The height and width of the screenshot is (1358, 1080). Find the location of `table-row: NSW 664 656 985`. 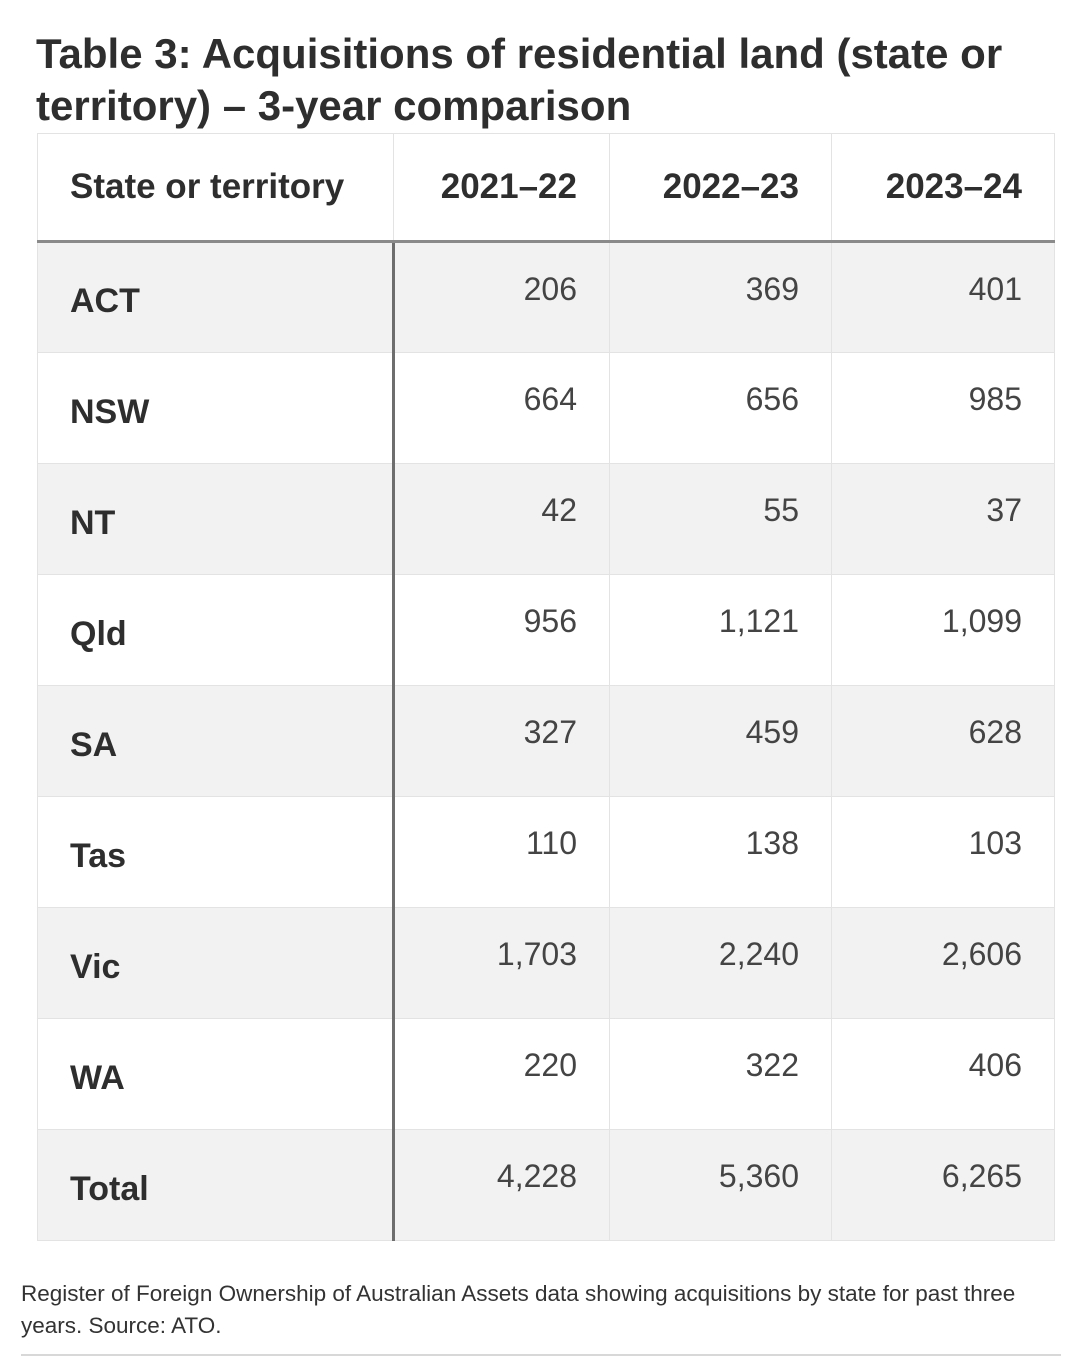

table-row: NSW 664 656 985 is located at coordinates (546, 408).